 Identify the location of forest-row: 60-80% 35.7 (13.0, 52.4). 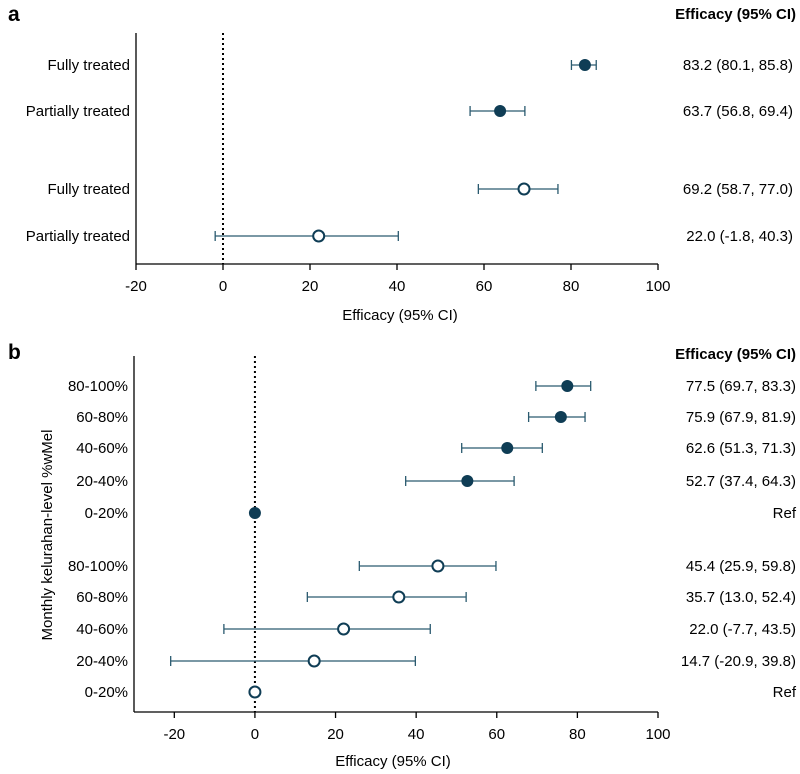
(436, 597).